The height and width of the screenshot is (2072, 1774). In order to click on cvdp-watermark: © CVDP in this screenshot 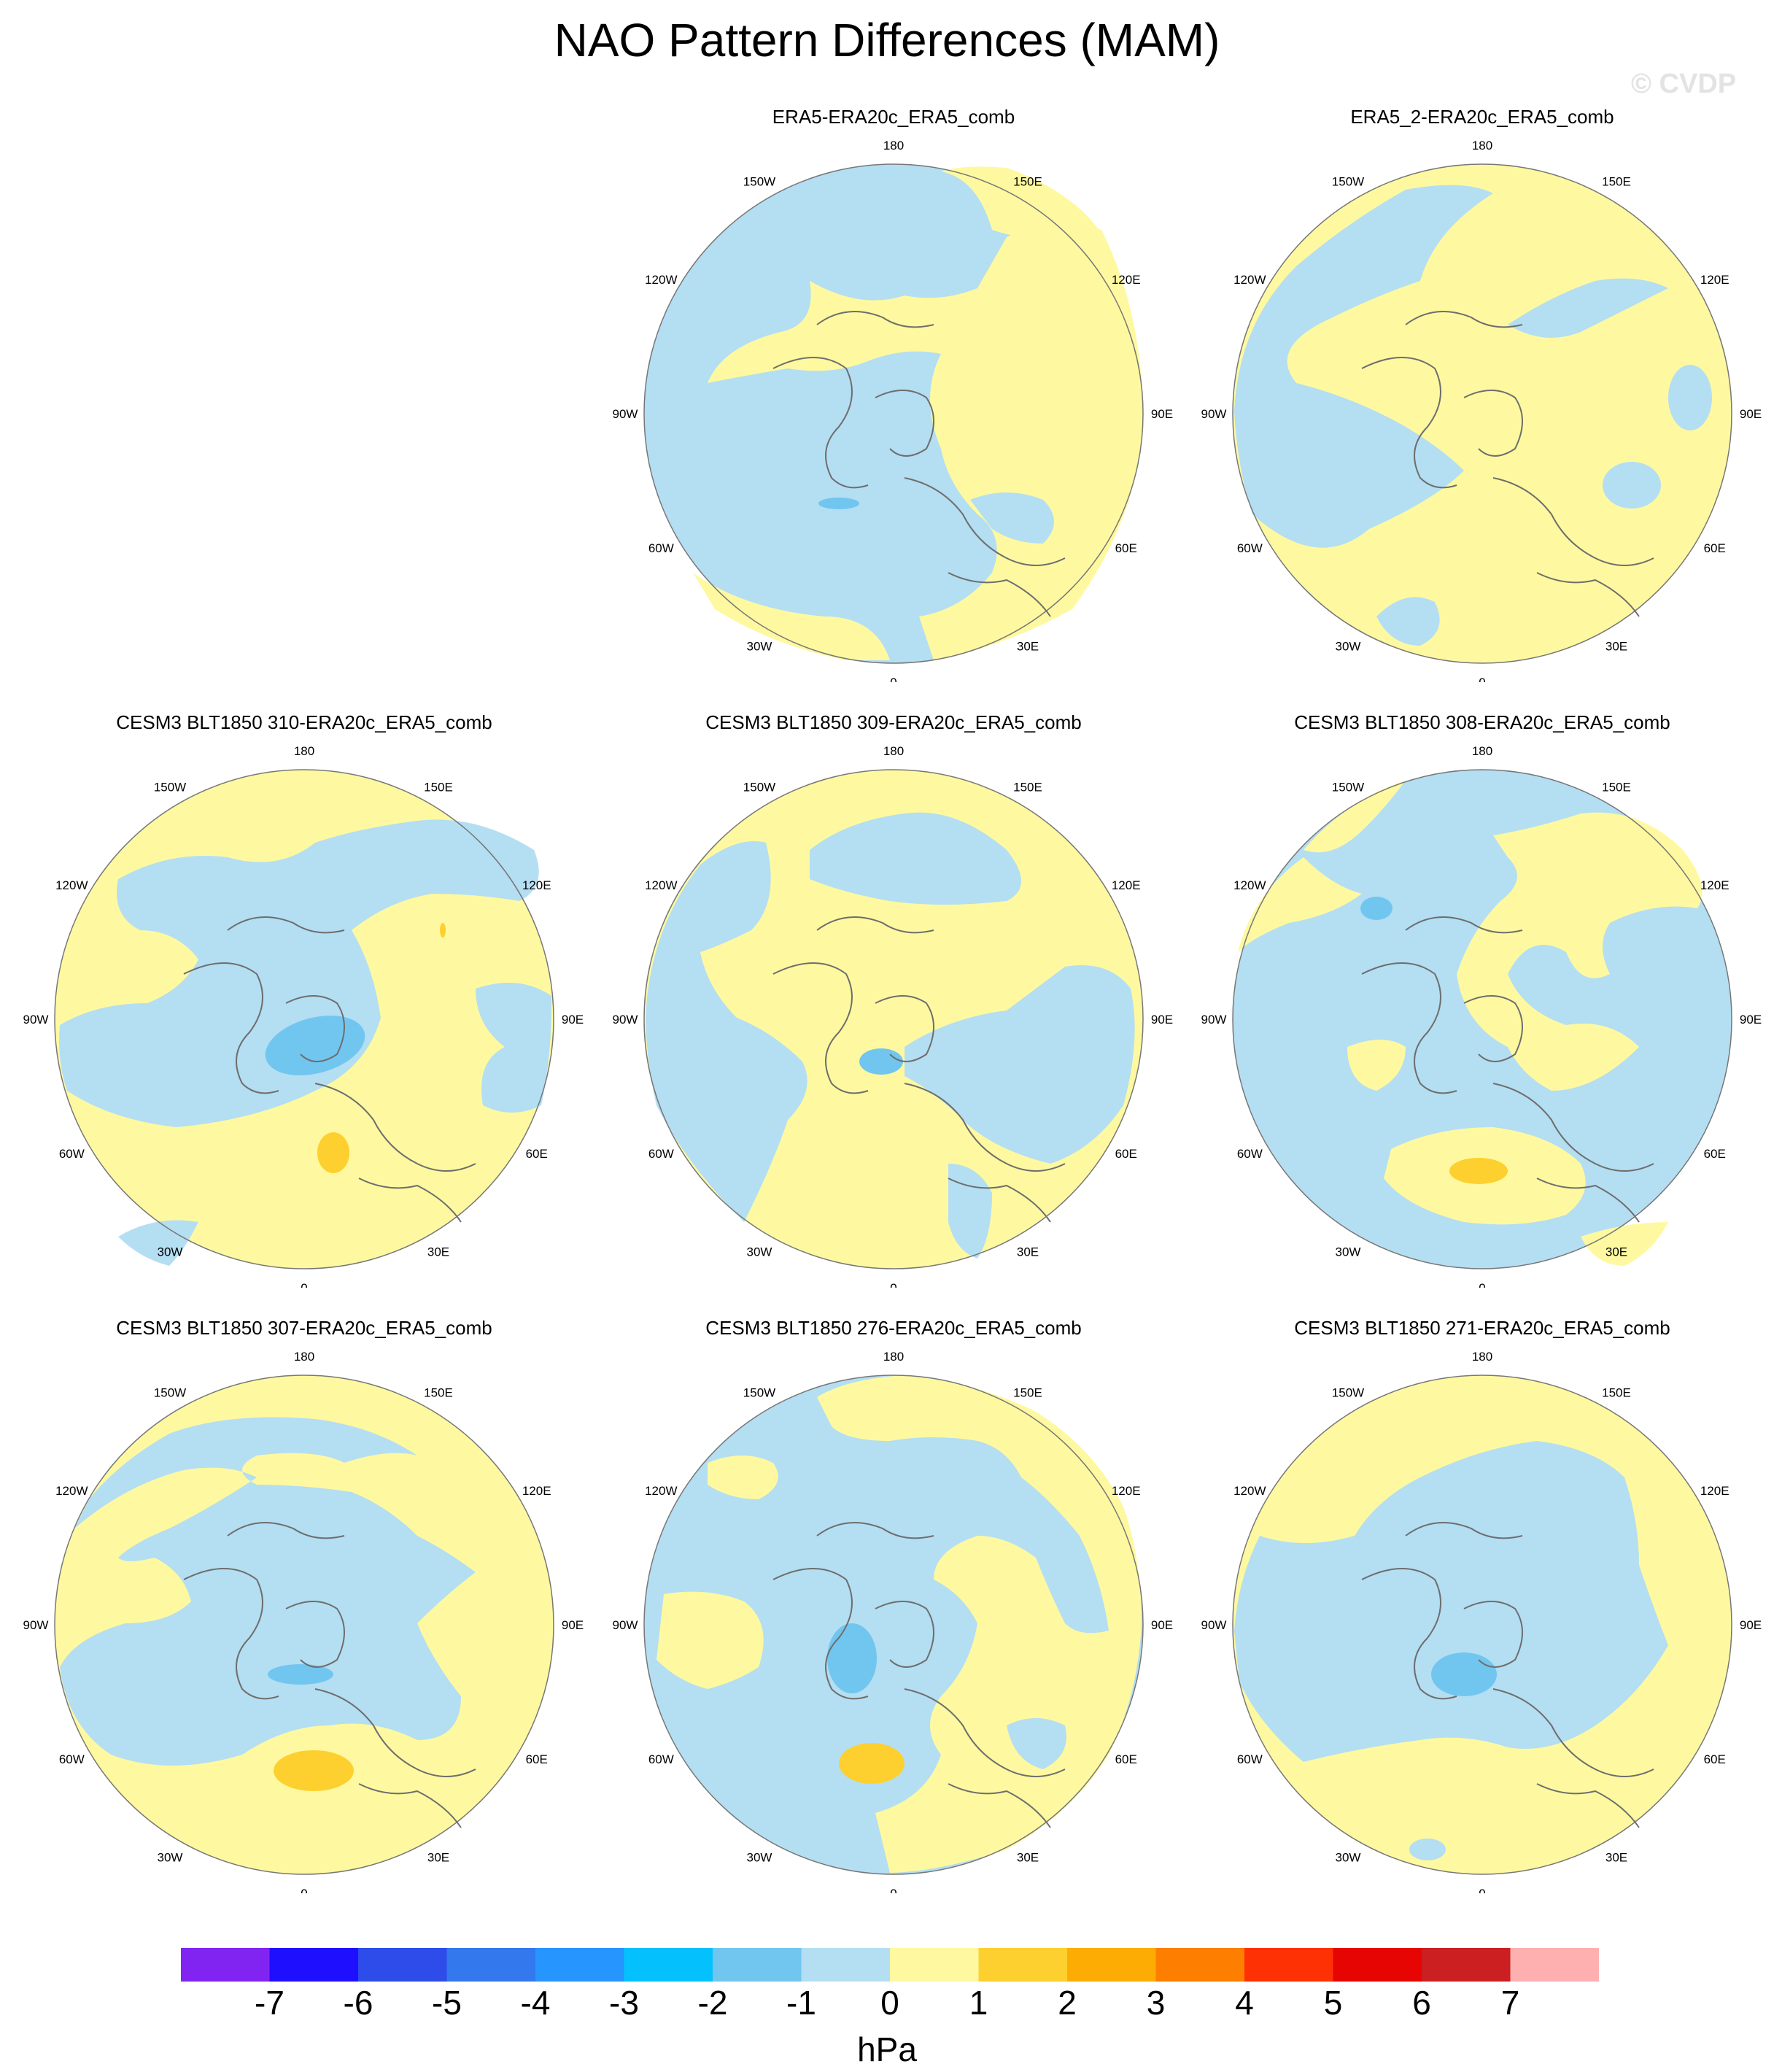, I will do `click(1684, 84)`.